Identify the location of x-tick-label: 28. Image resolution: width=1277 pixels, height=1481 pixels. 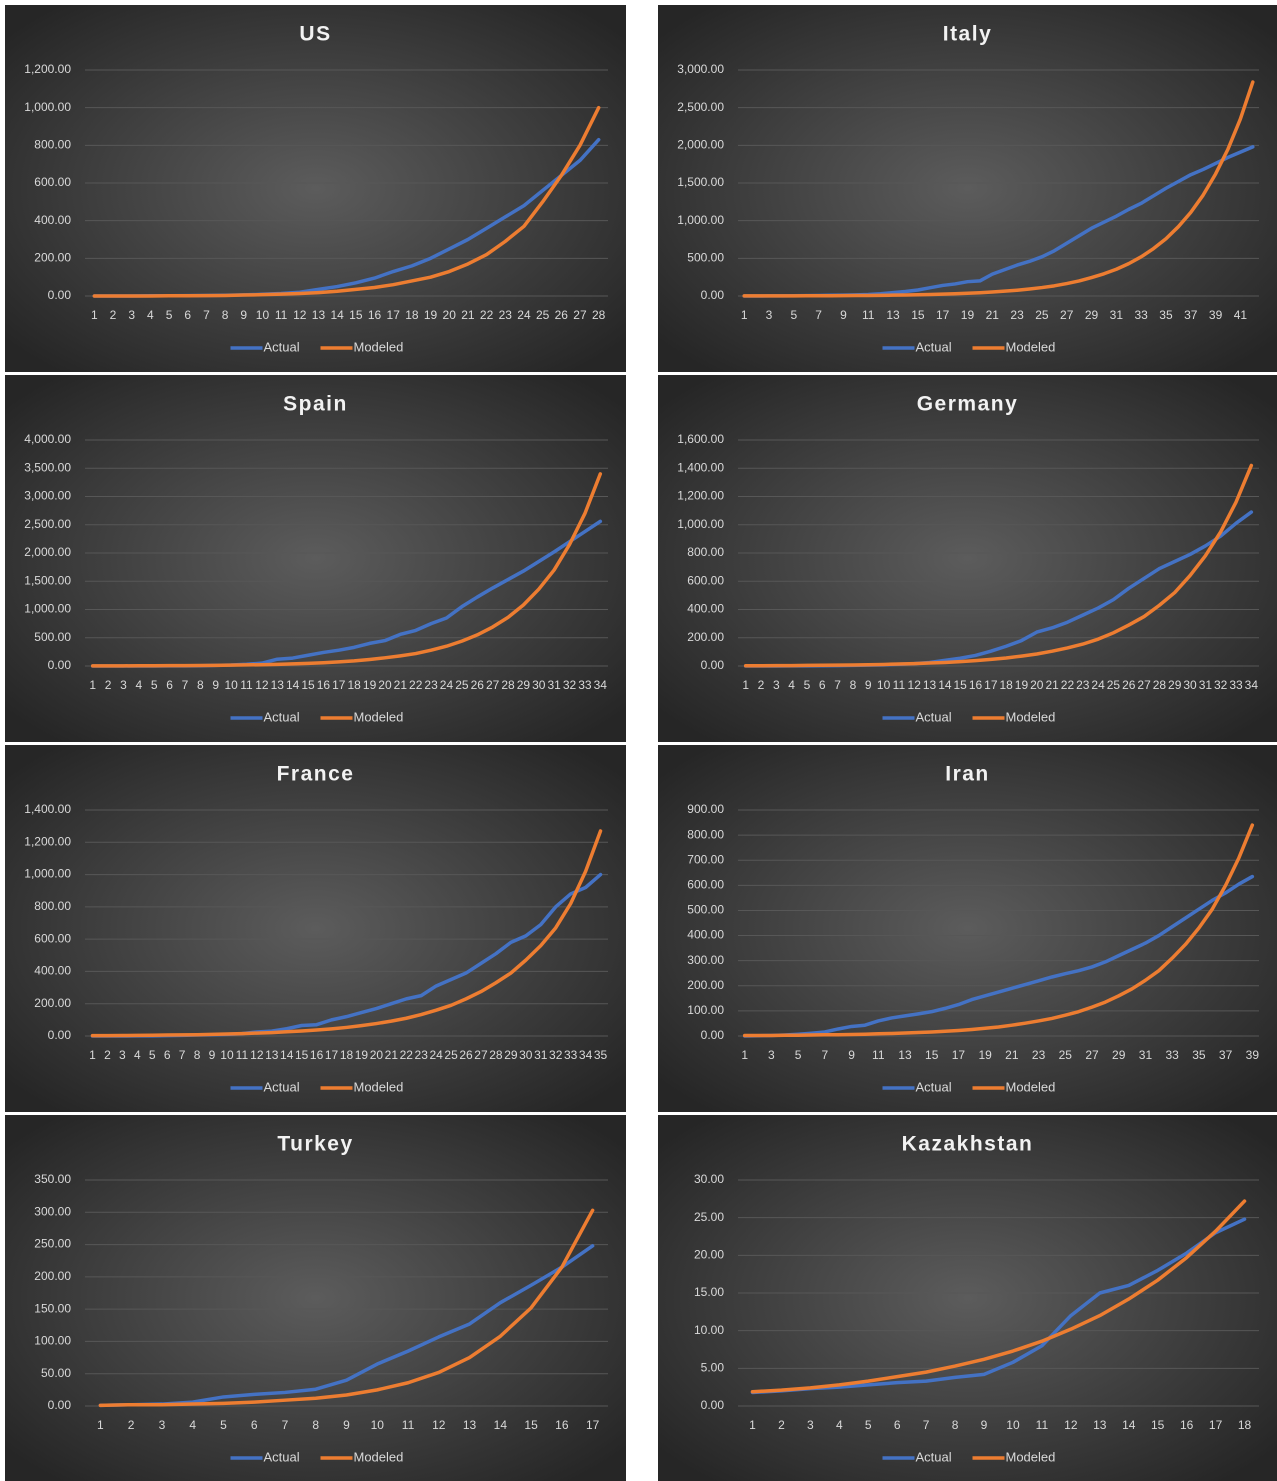
(508, 685).